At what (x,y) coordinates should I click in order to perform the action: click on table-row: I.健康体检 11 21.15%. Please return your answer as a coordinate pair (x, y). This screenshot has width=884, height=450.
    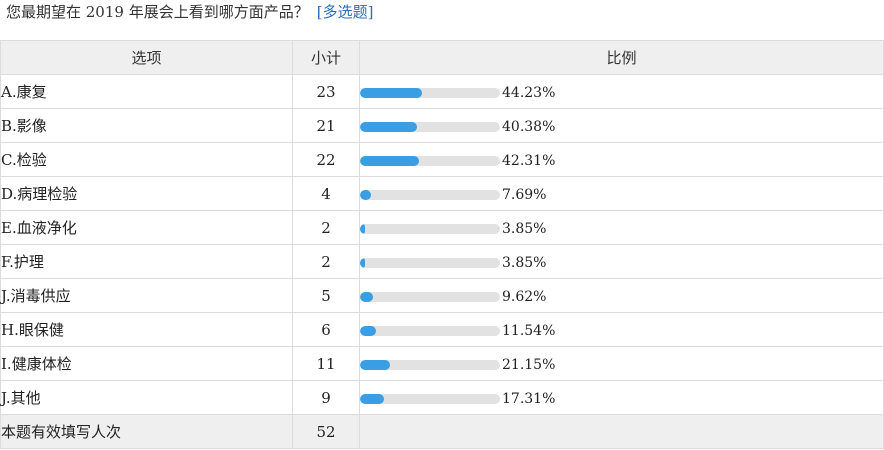
    Looking at the image, I should click on (442, 363).